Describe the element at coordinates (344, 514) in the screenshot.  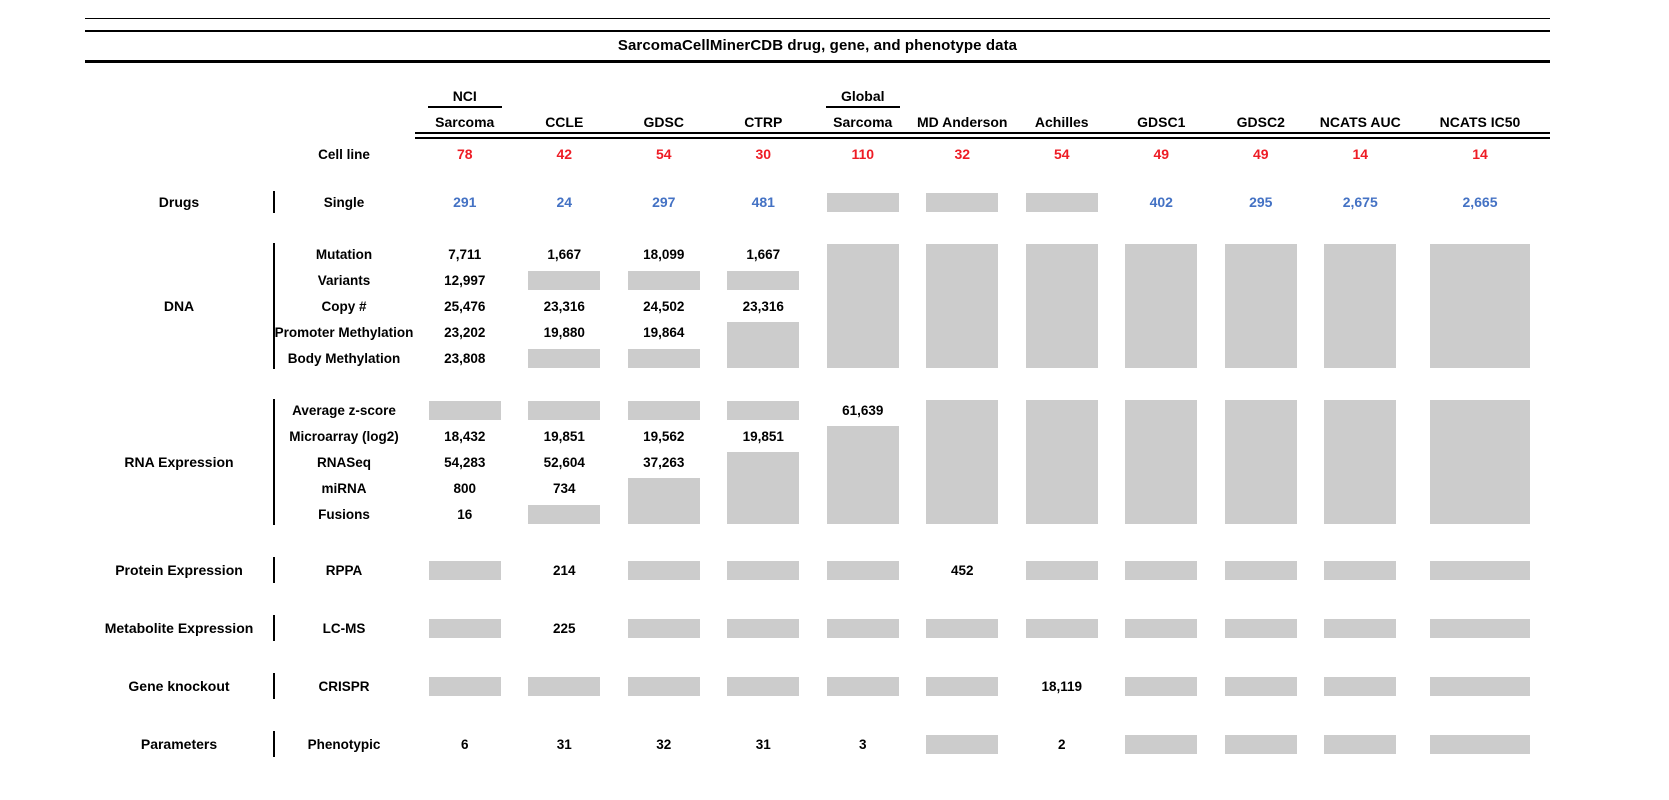
I see `row-label-fusions: Fusions` at that location.